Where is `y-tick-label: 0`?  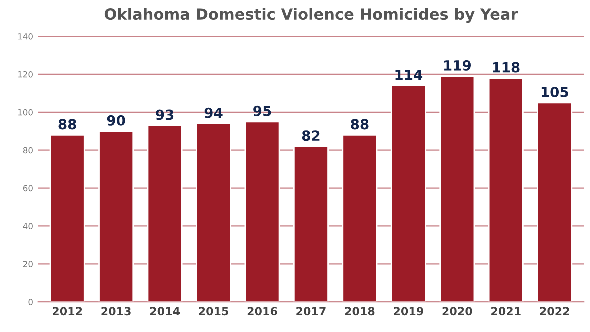 y-tick-label: 0 is located at coordinates (30, 302).